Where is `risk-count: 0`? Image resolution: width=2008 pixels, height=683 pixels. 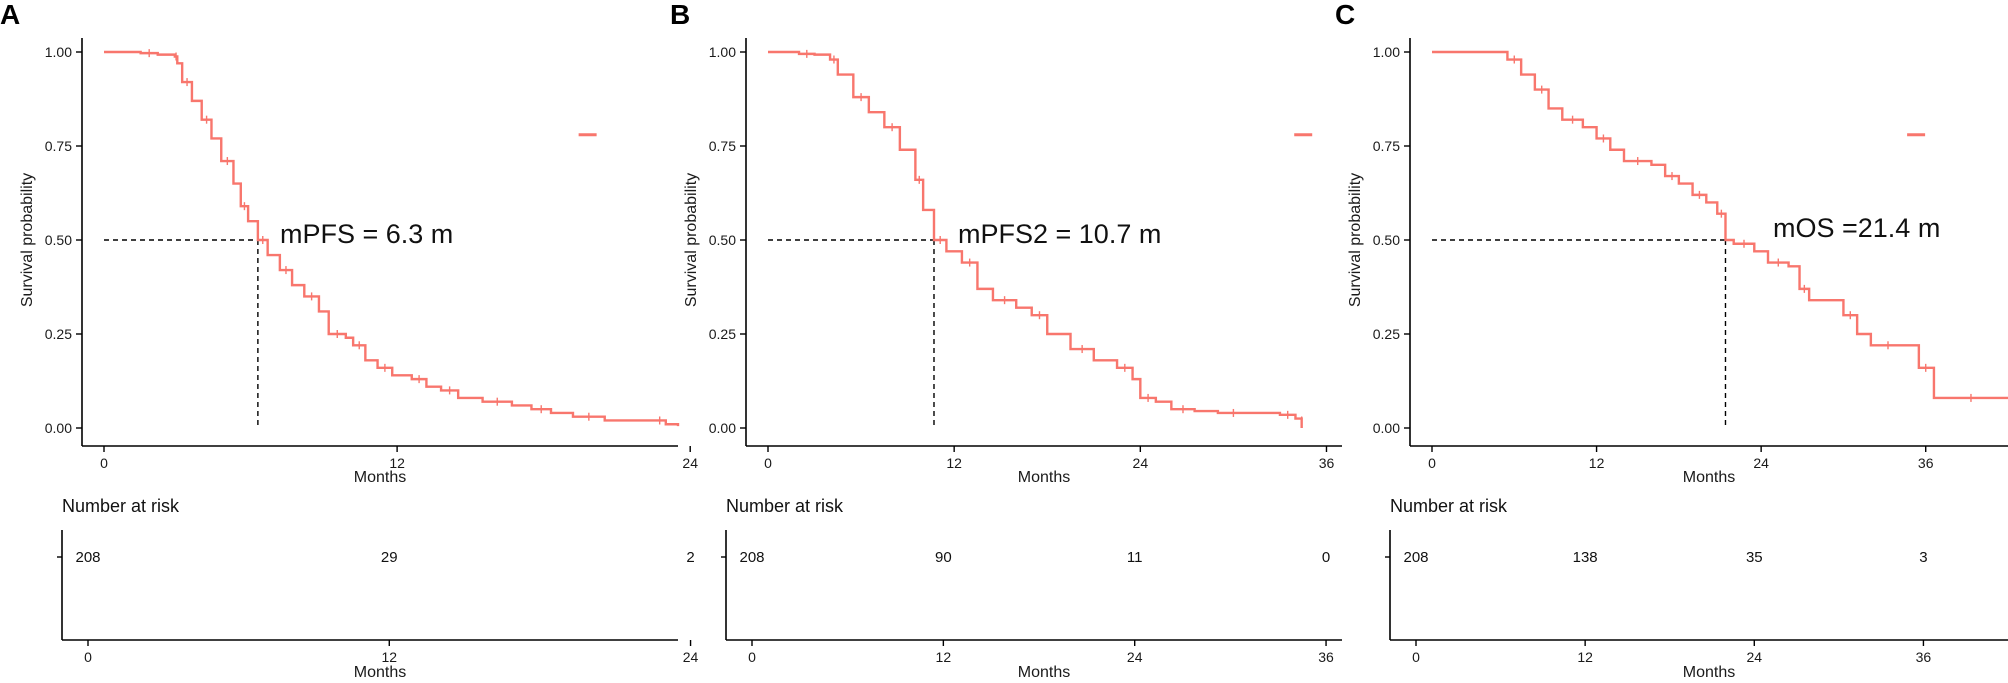
risk-count: 0 is located at coordinates (1326, 557).